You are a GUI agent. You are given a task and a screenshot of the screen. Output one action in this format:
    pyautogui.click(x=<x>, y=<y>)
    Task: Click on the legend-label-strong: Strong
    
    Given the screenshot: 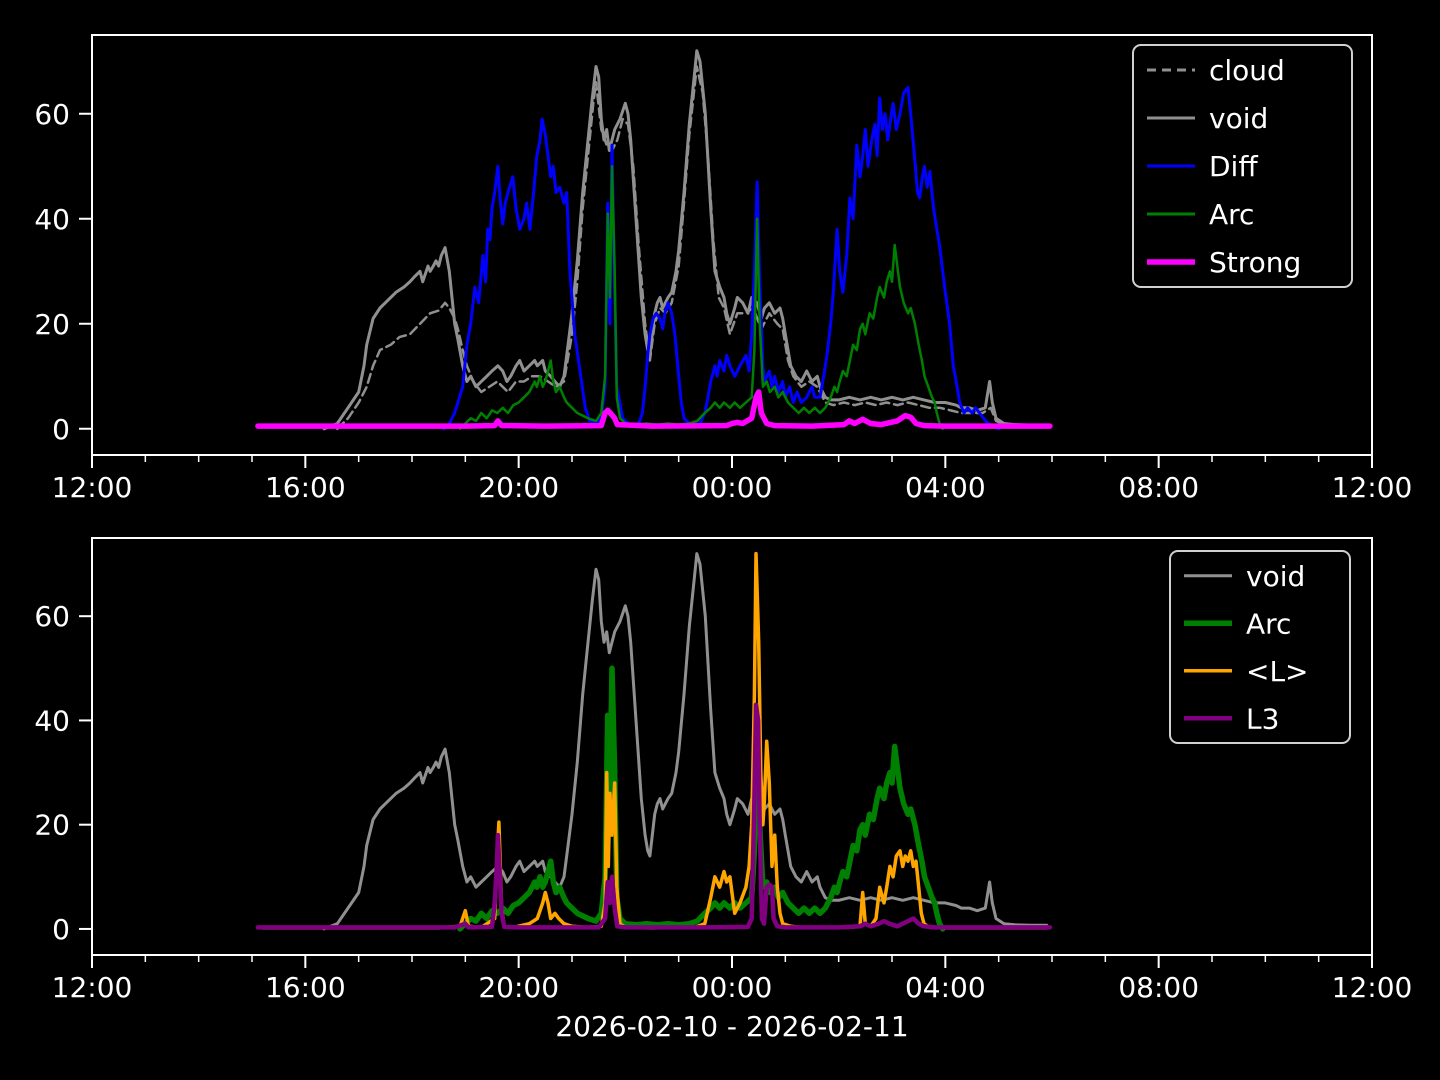 What is the action you would take?
    pyautogui.click(x=1255, y=262)
    